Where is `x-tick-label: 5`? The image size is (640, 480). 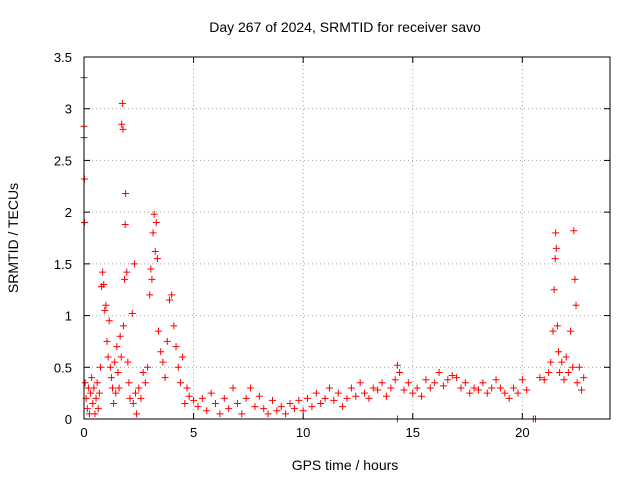
x-tick-label: 5 is located at coordinates (193, 432).